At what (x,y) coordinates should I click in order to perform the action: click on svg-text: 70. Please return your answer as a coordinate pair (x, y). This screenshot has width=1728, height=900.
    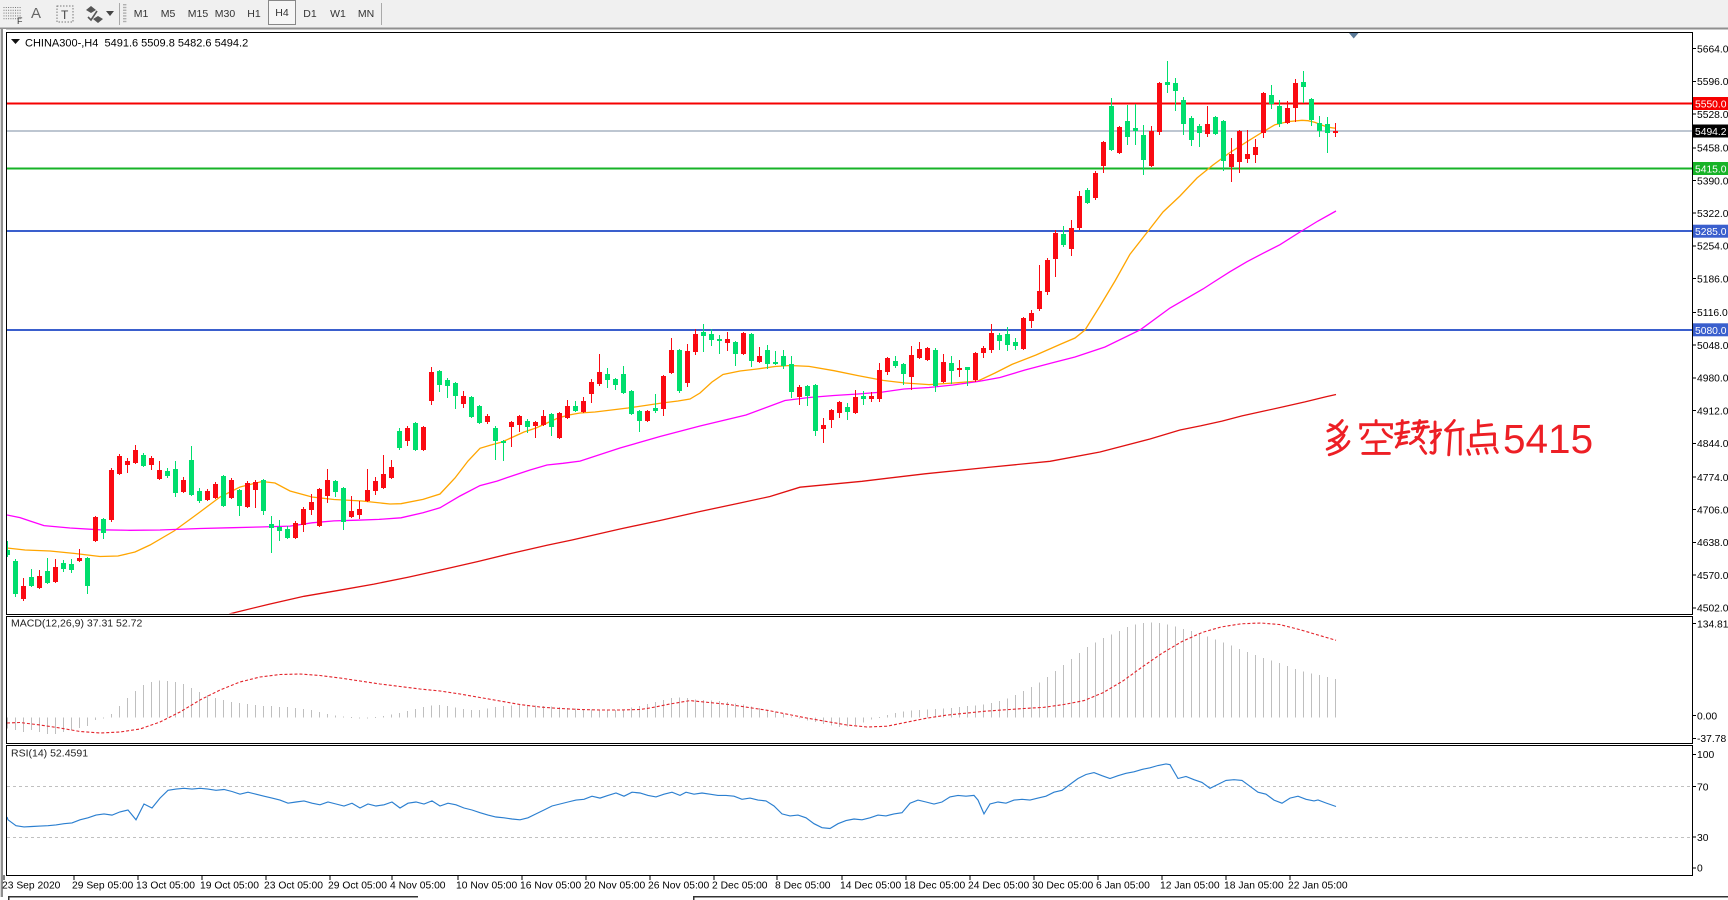
    Looking at the image, I should click on (1703, 787).